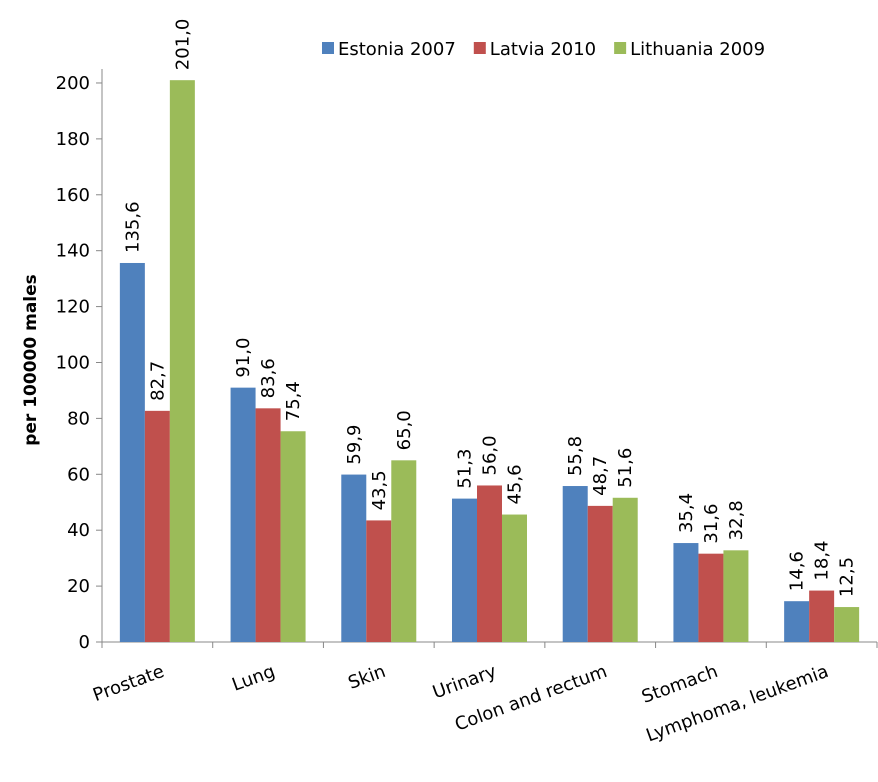 The height and width of the screenshot is (782, 878). What do you see at coordinates (78, 586) in the screenshot?
I see `y-tick-label: 20` at bounding box center [78, 586].